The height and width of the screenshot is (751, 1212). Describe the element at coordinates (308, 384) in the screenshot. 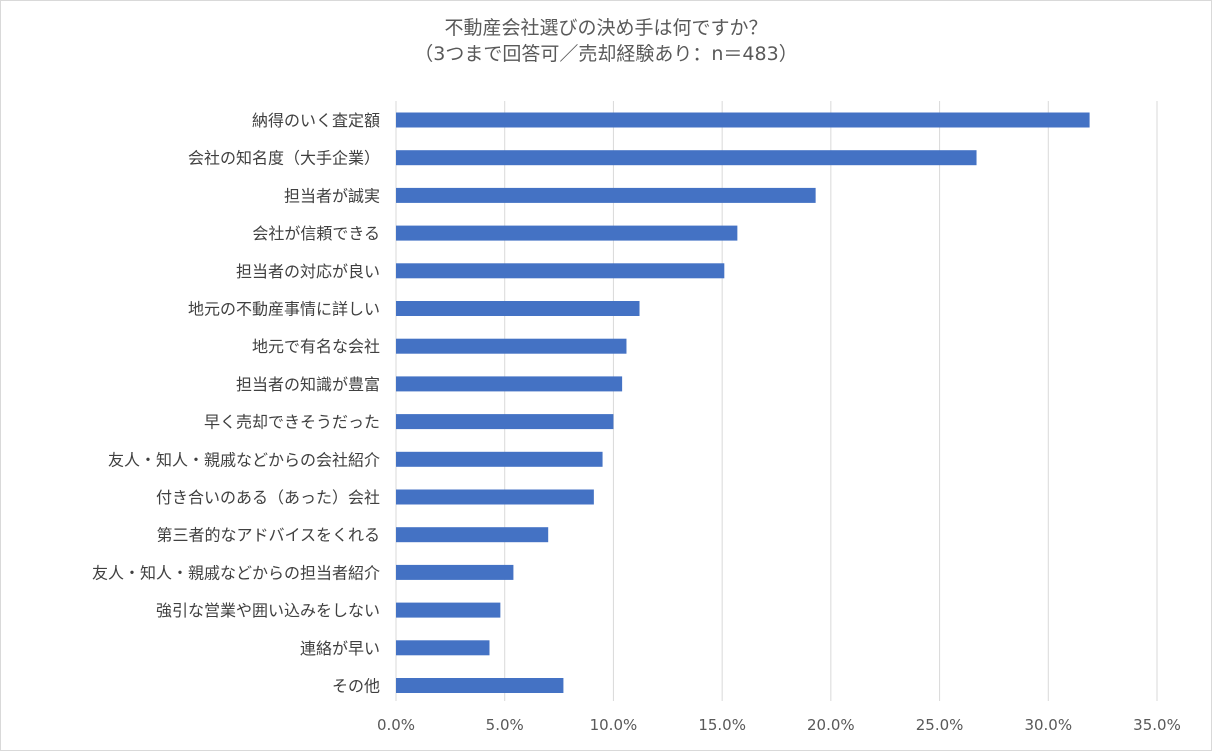

I see `category-label: 担当者の知識が豊富` at that location.